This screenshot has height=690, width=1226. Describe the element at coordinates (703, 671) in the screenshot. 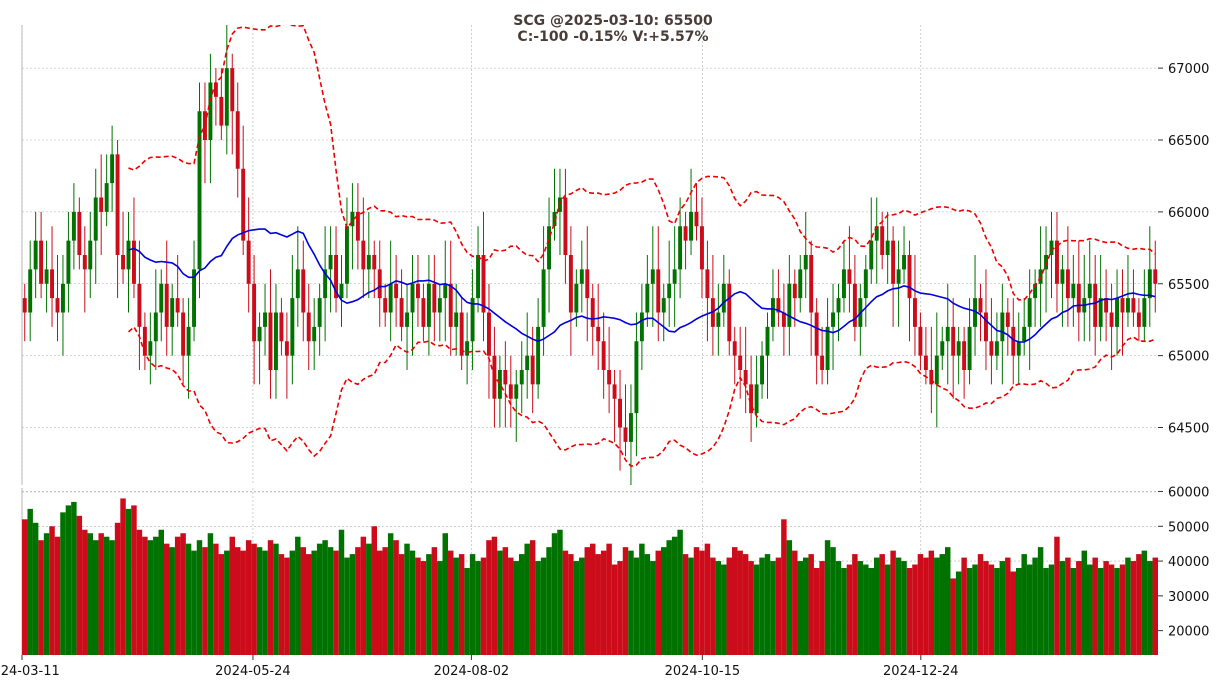

I see `date-tick-label: 2024-10-15` at that location.